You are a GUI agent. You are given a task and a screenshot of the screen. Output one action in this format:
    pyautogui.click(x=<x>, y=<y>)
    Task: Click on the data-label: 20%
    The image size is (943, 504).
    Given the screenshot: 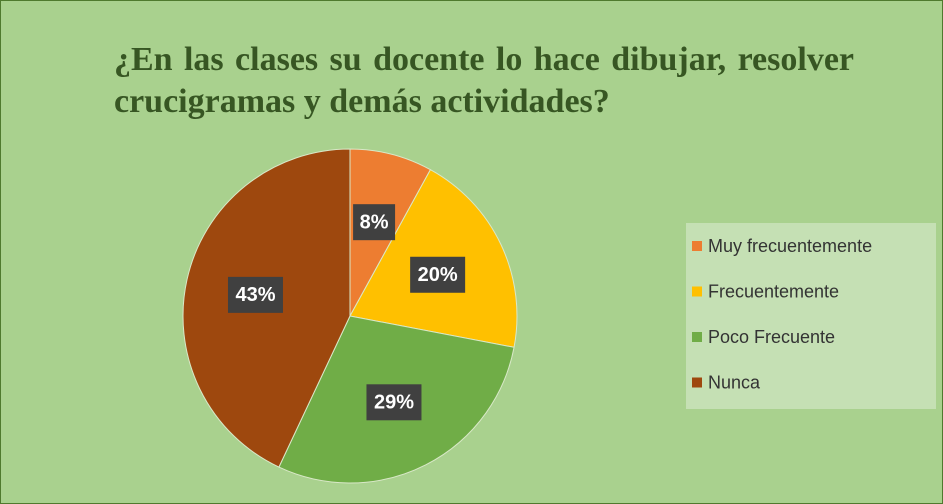 What is the action you would take?
    pyautogui.click(x=438, y=275)
    